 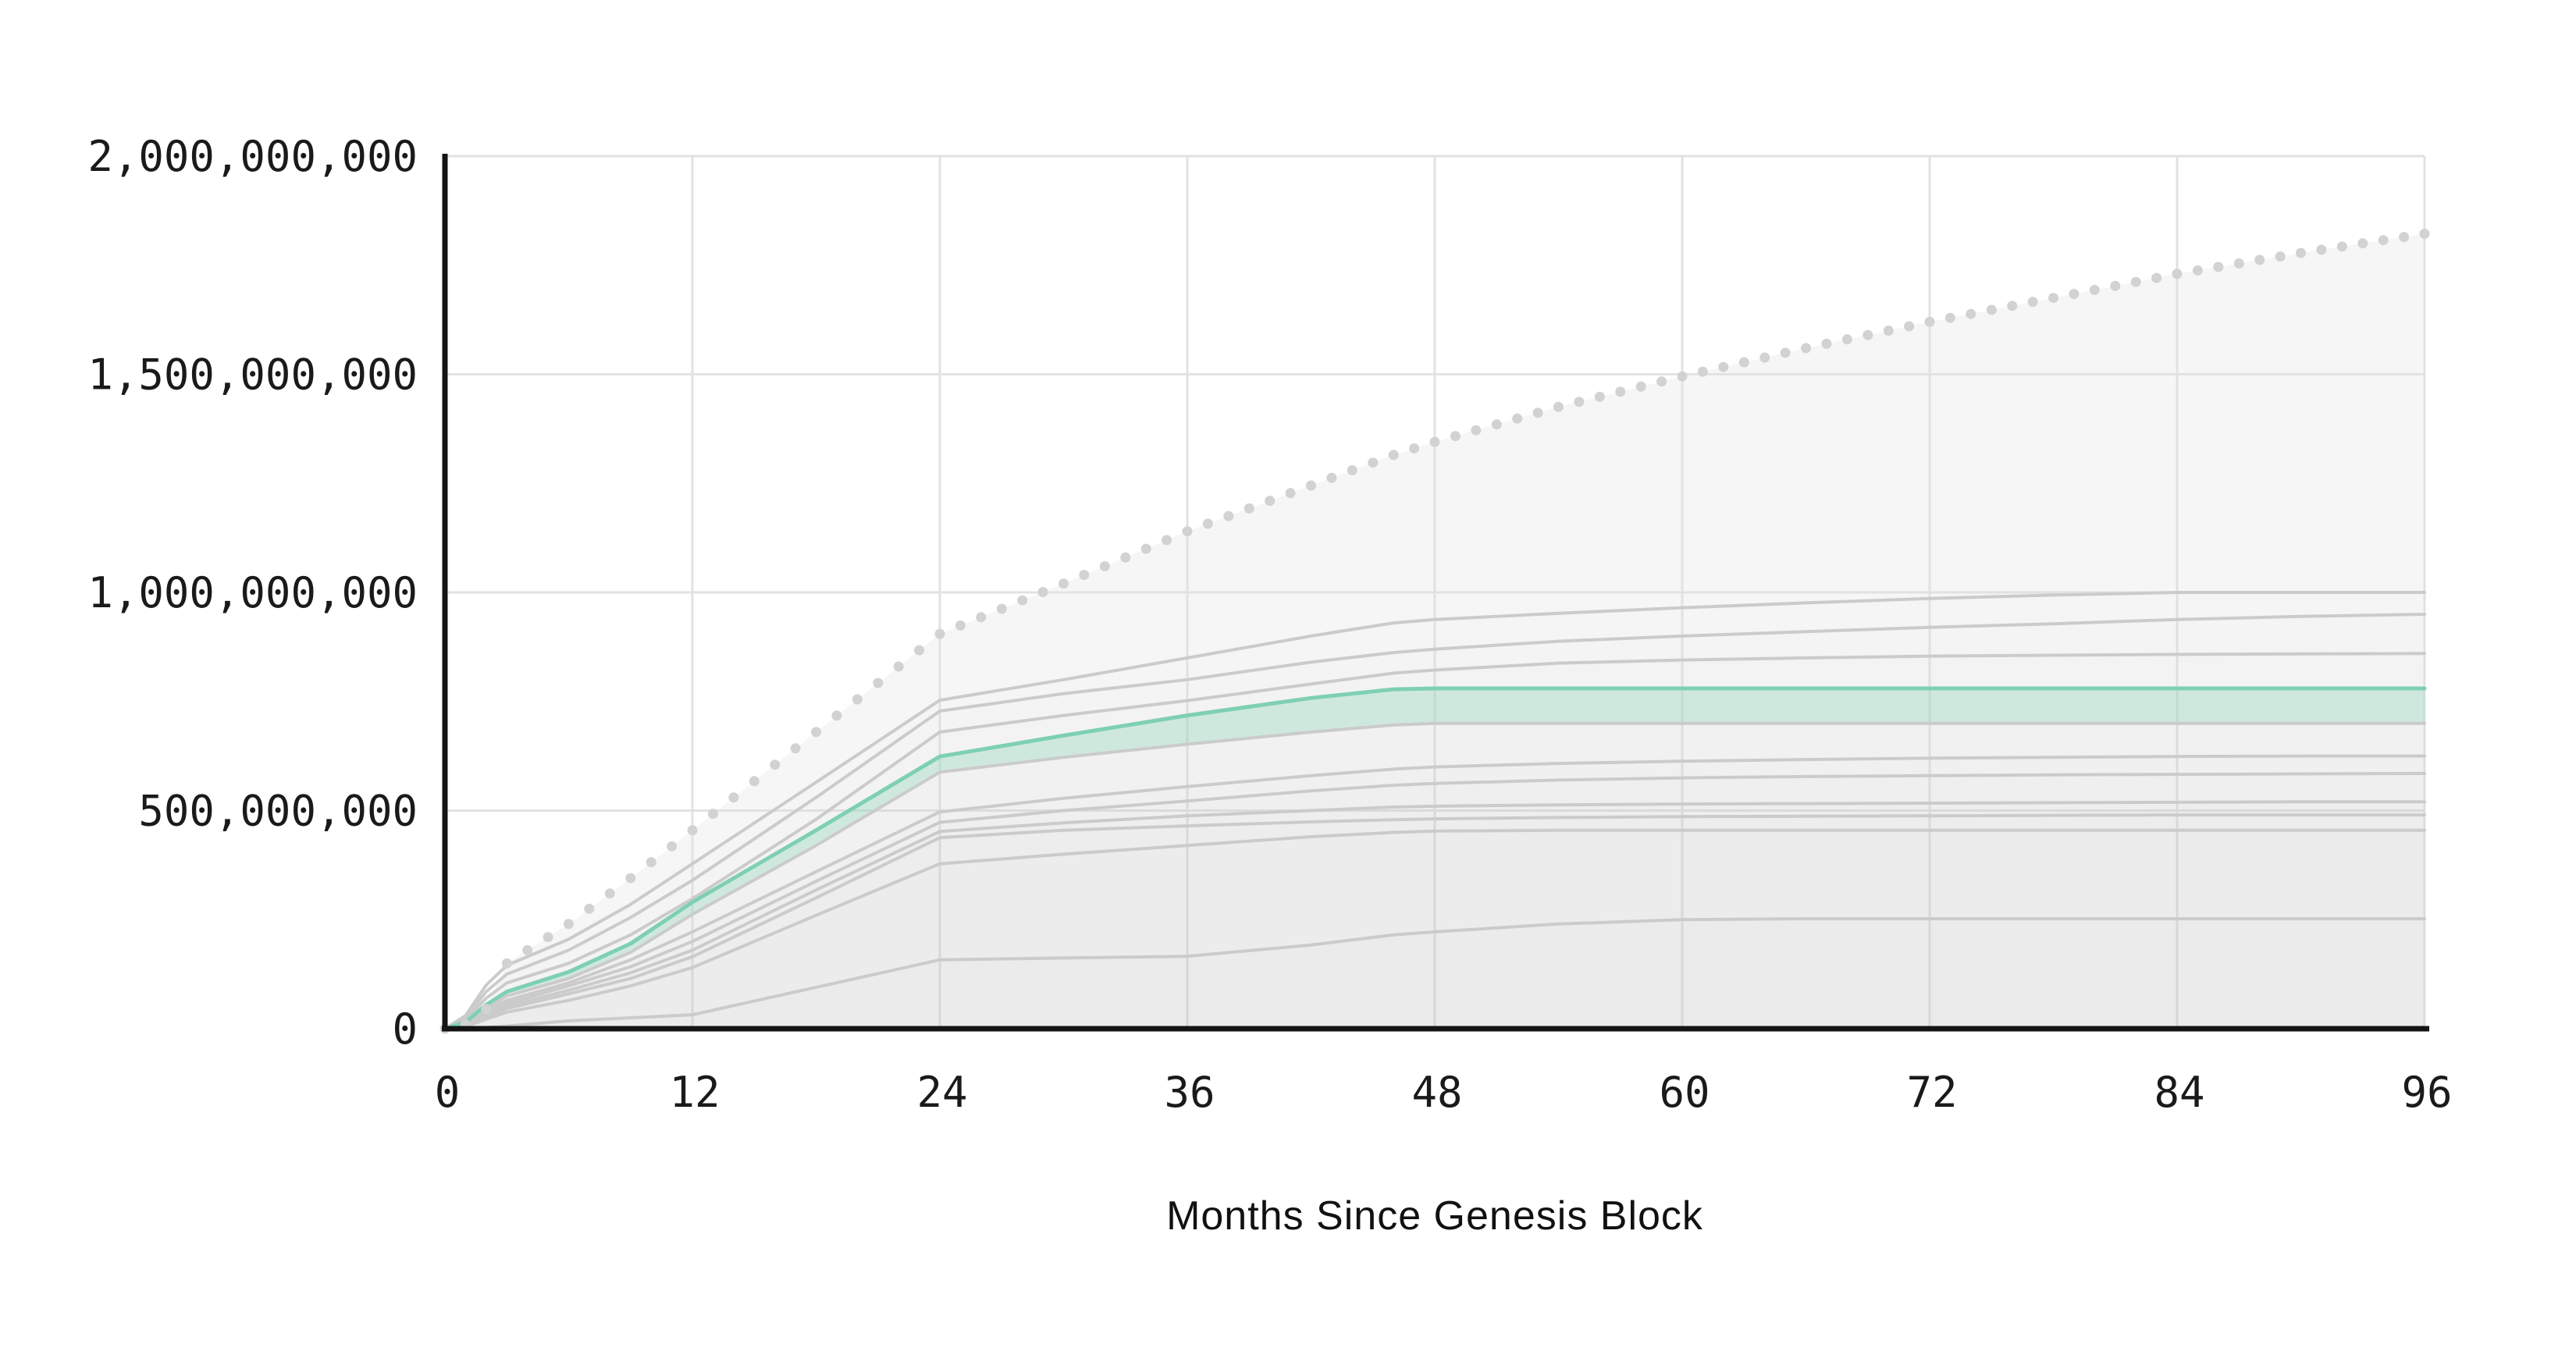 I want to click on x-tick-label-72: 72, so click(x=1931, y=1092).